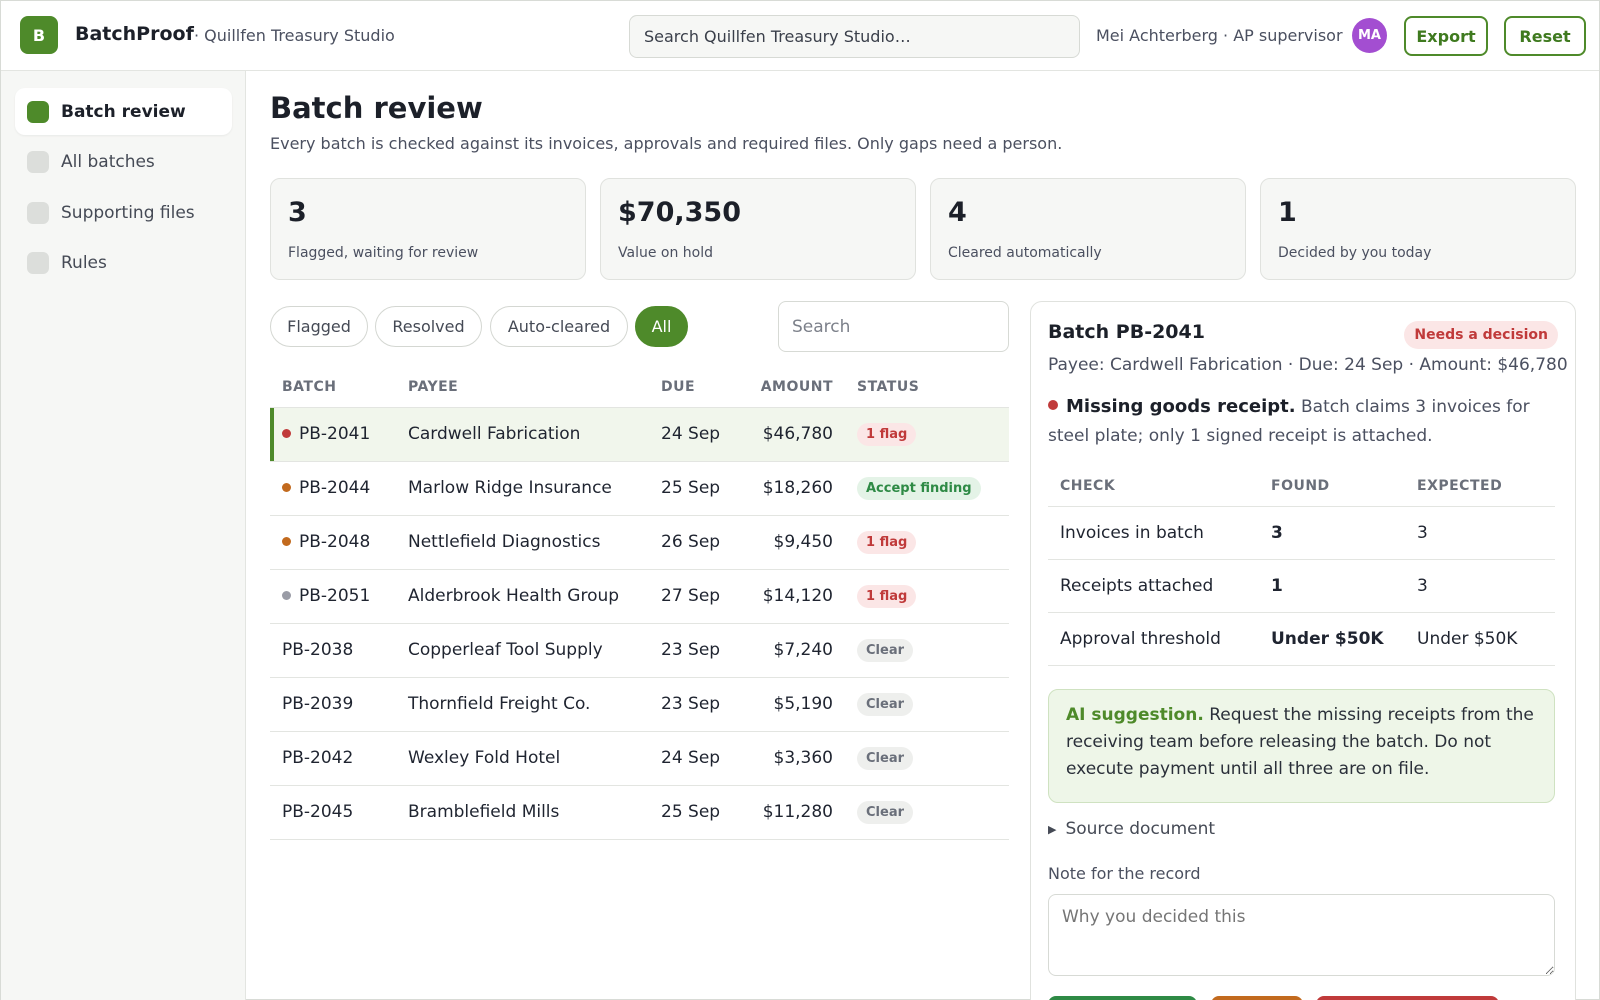 The width and height of the screenshot is (1600, 1000). I want to click on batch-id: PB-2039, so click(318, 704).